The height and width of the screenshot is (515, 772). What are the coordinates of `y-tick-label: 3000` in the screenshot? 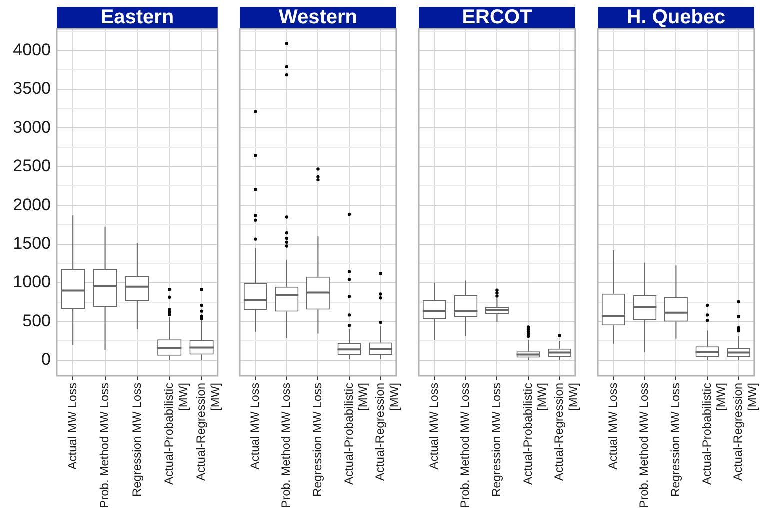 It's located at (32, 127).